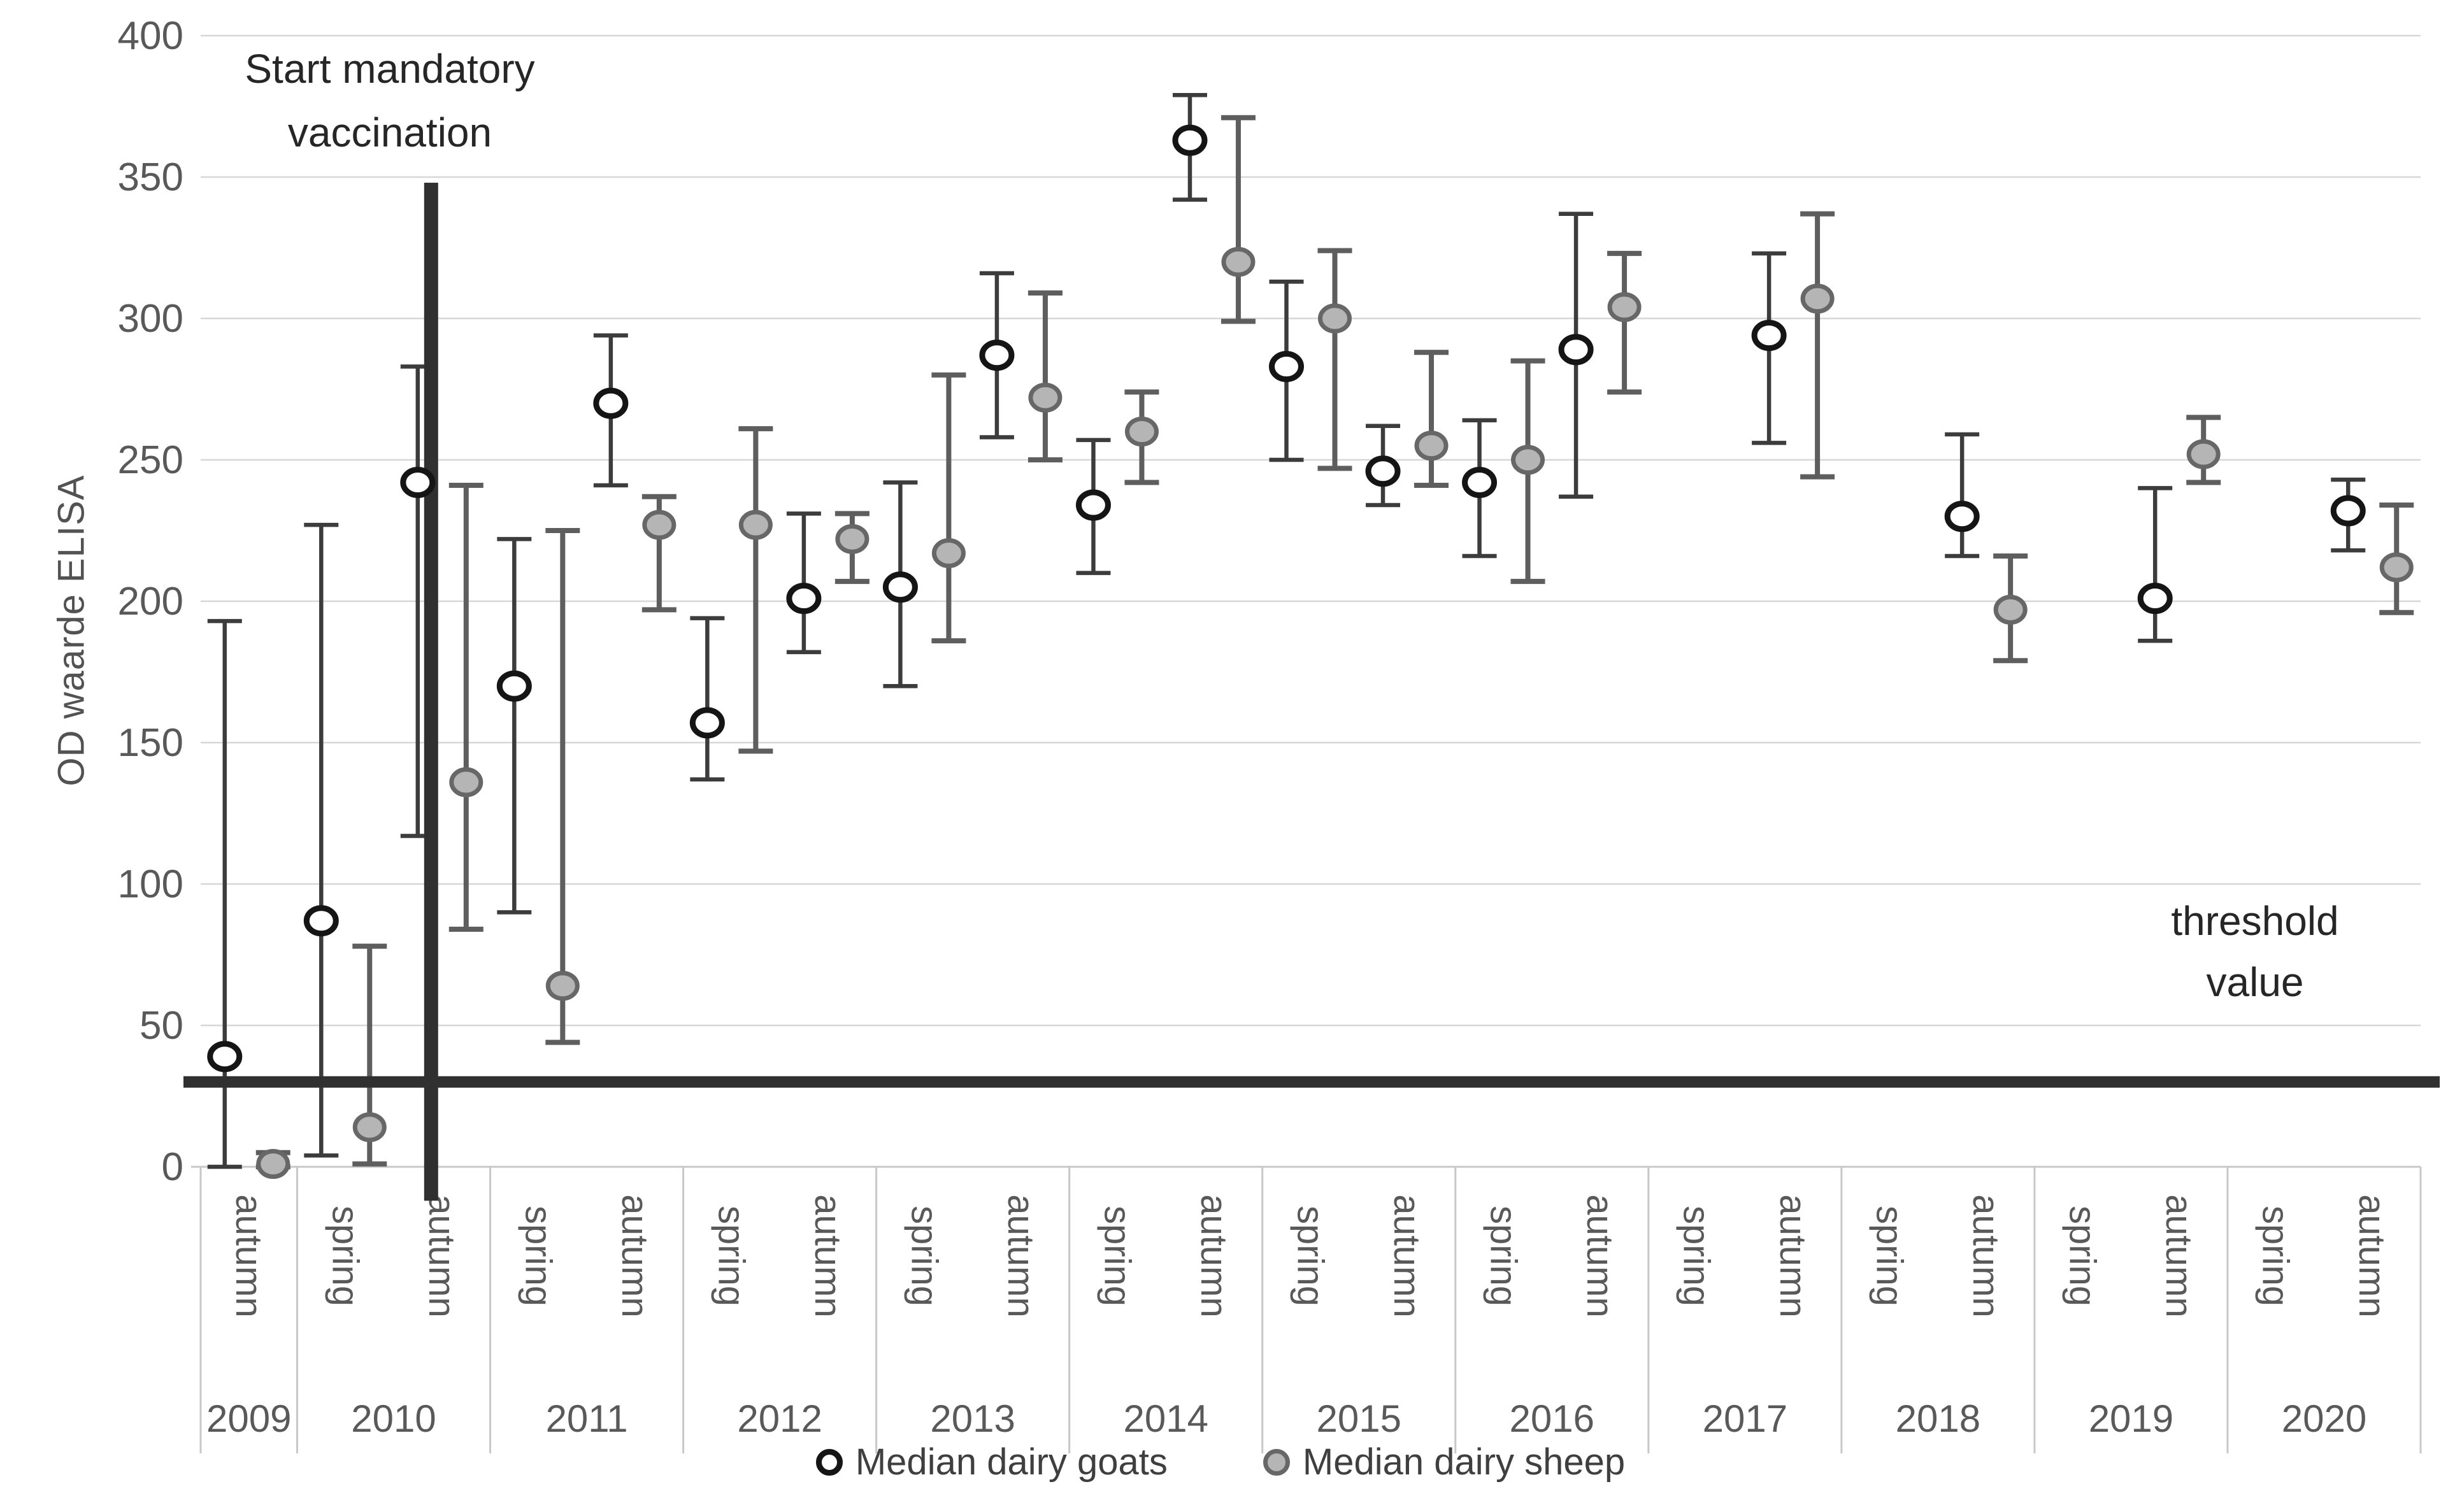 This screenshot has width=2441, height=1512. What do you see at coordinates (390, 69) in the screenshot?
I see `vaccination-annotation-line1: Start mandatory` at bounding box center [390, 69].